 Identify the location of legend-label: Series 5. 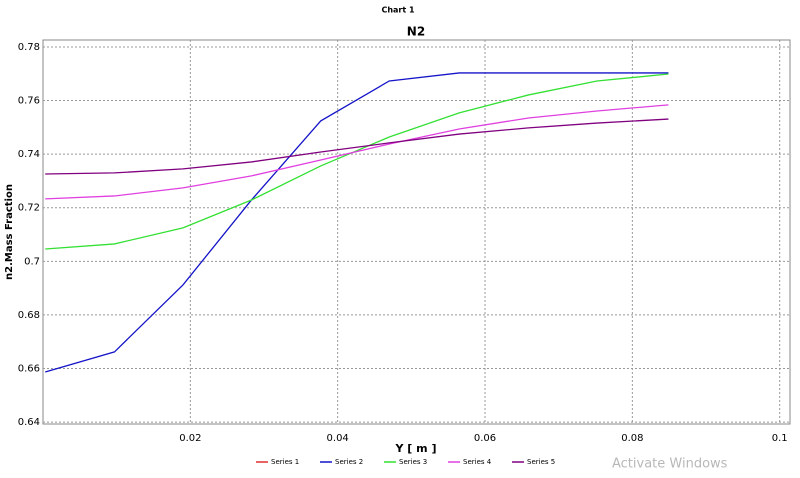
(541, 462).